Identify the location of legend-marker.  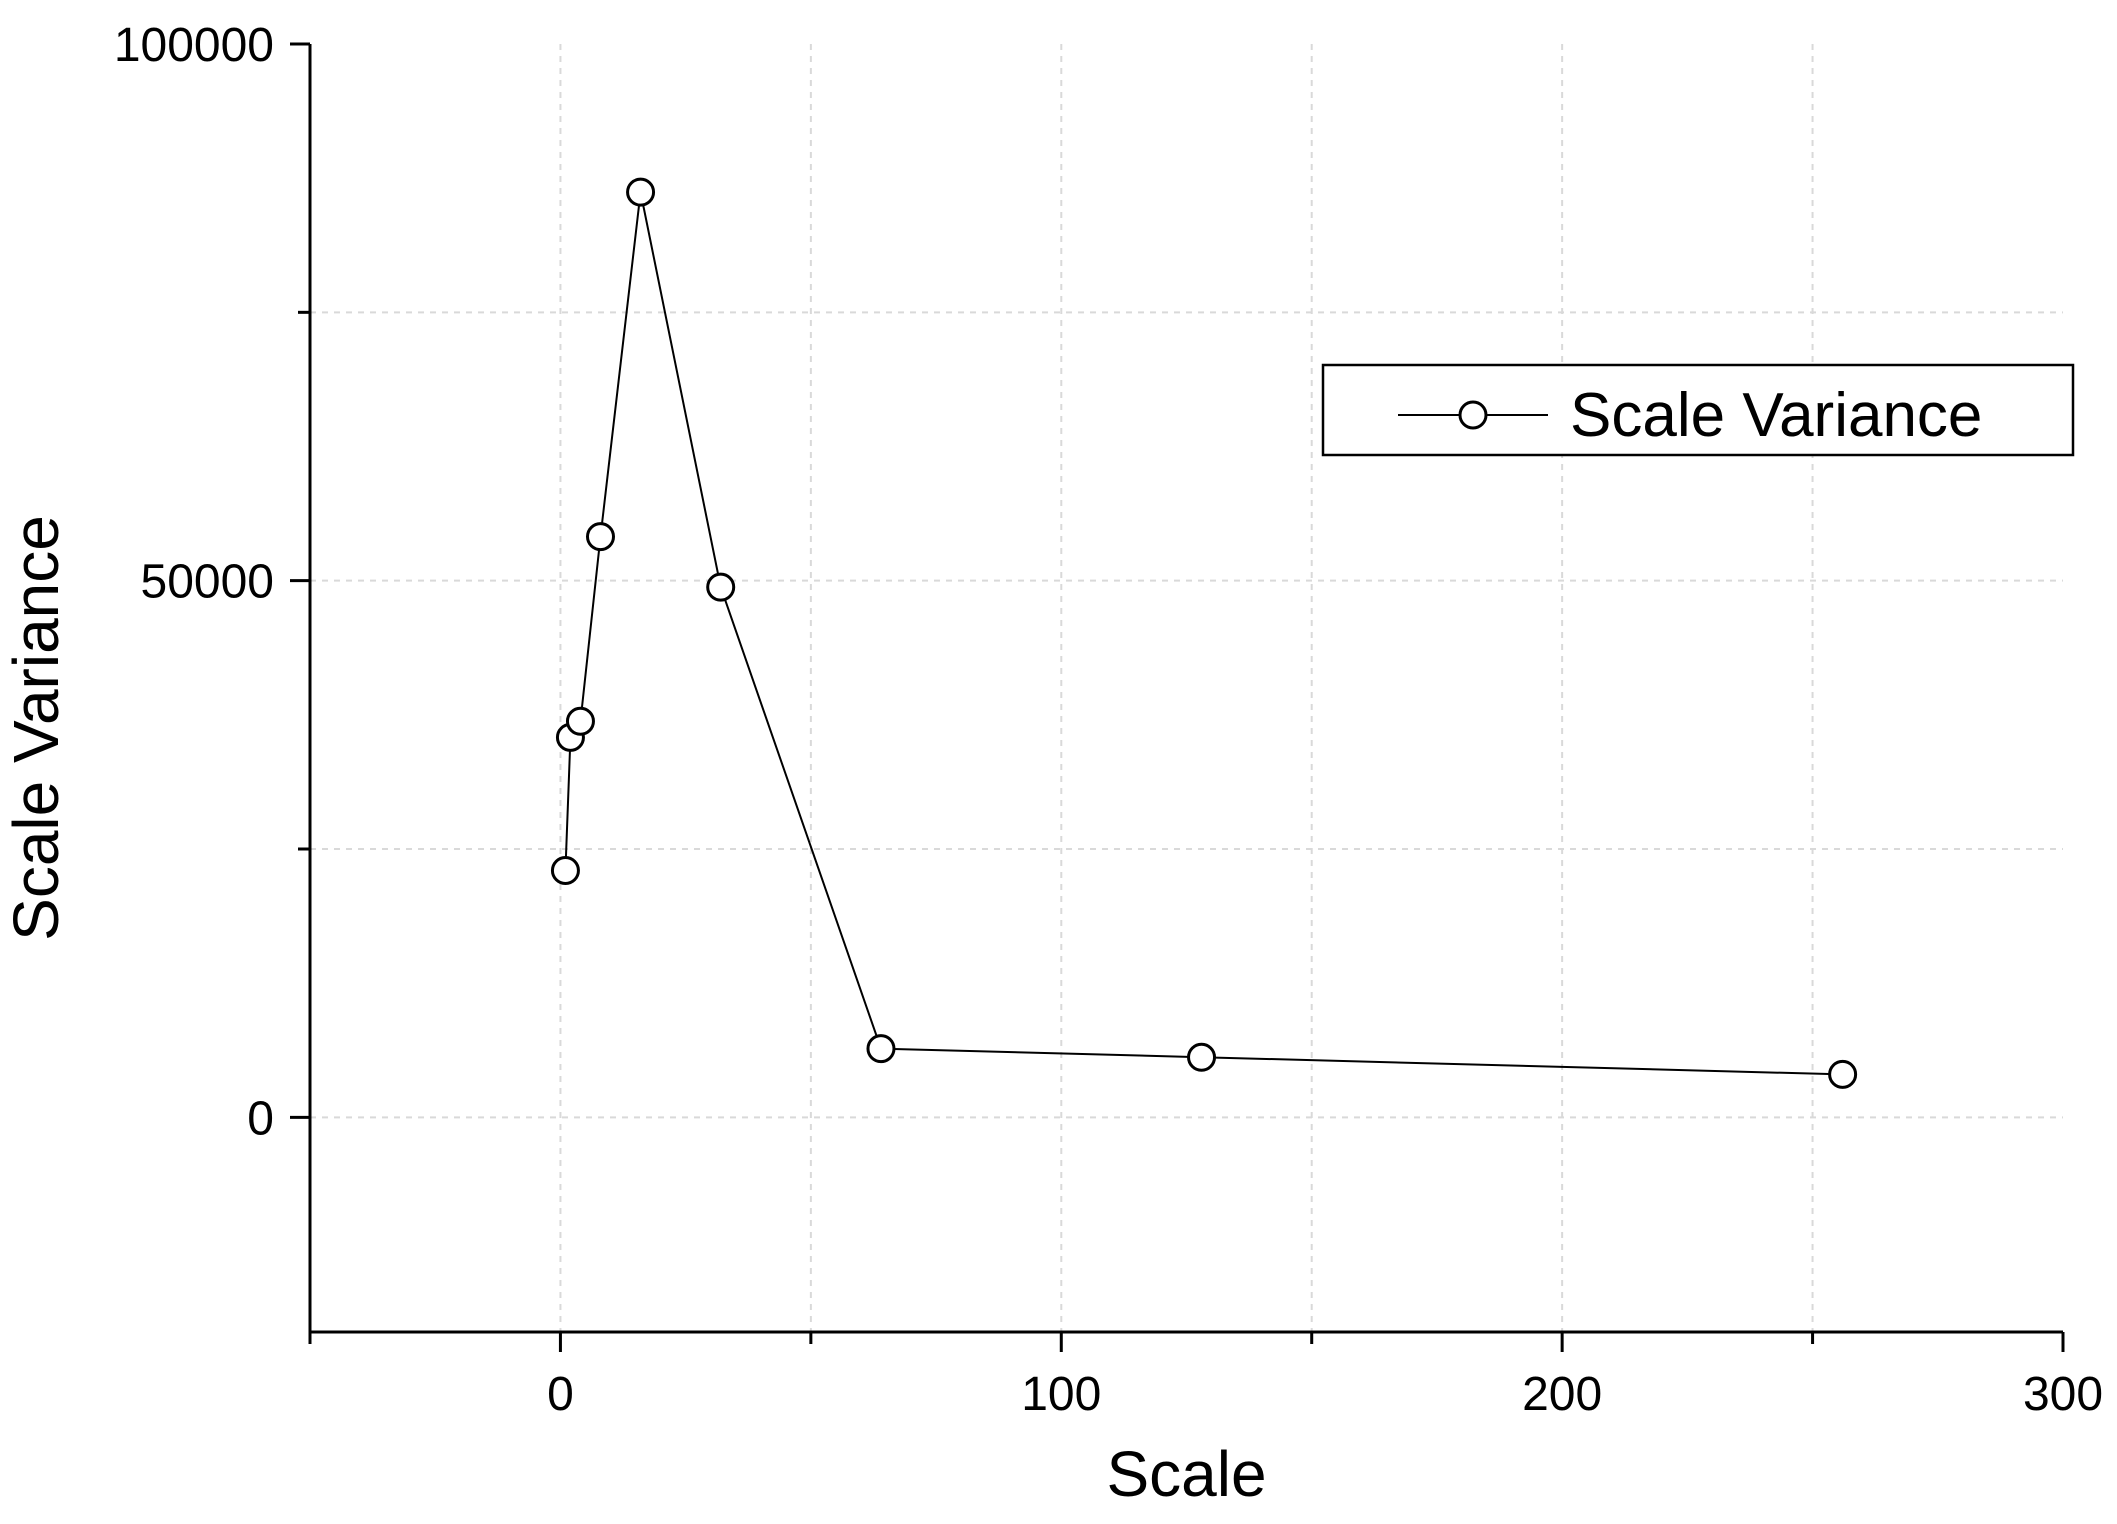
(1473, 415).